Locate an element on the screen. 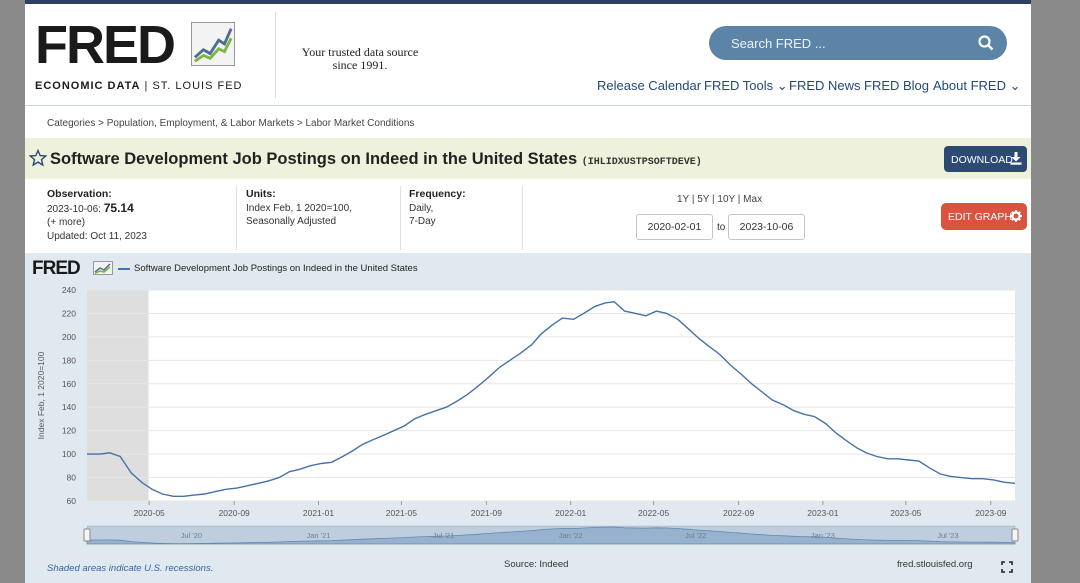  x-tick-label: 2021-01 is located at coordinates (318, 513).